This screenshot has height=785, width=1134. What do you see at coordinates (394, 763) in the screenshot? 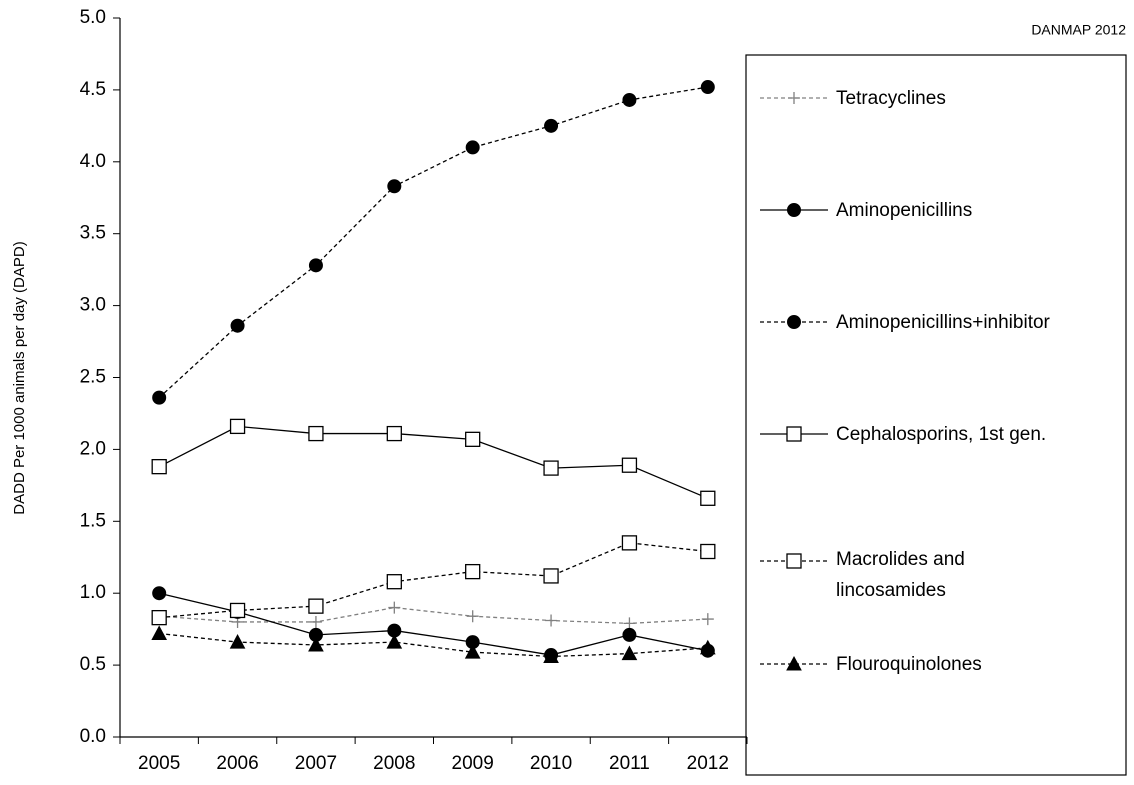
I see `x-tick-label: 2008` at bounding box center [394, 763].